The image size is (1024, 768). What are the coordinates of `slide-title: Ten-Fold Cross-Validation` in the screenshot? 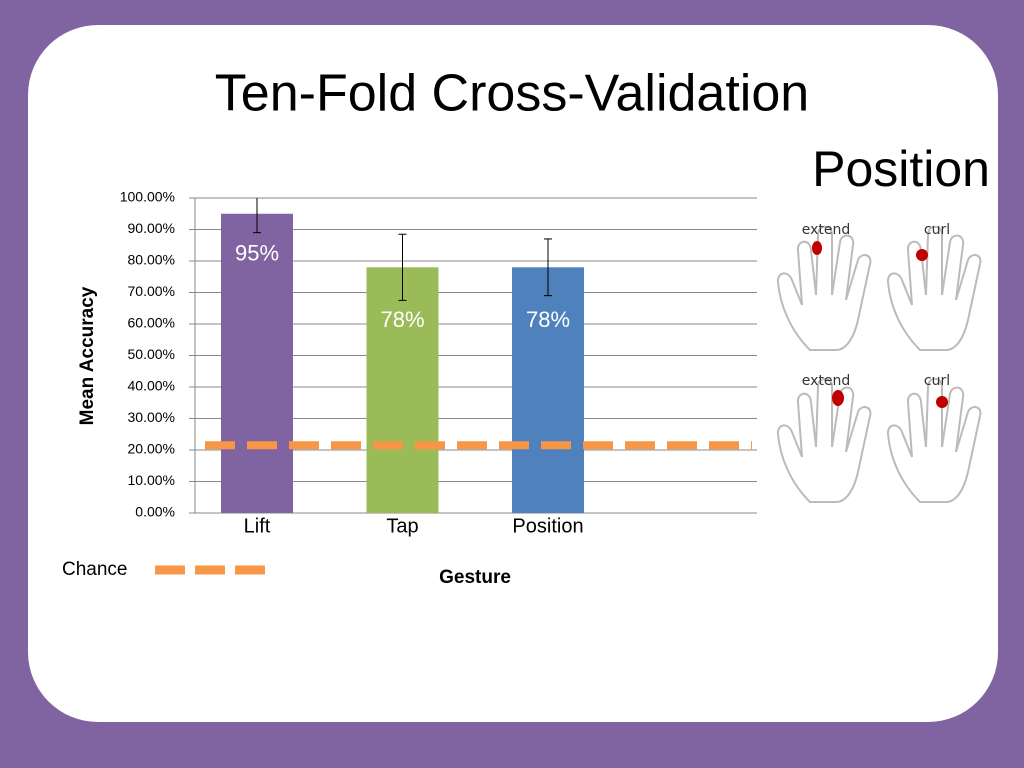 It's located at (512, 94).